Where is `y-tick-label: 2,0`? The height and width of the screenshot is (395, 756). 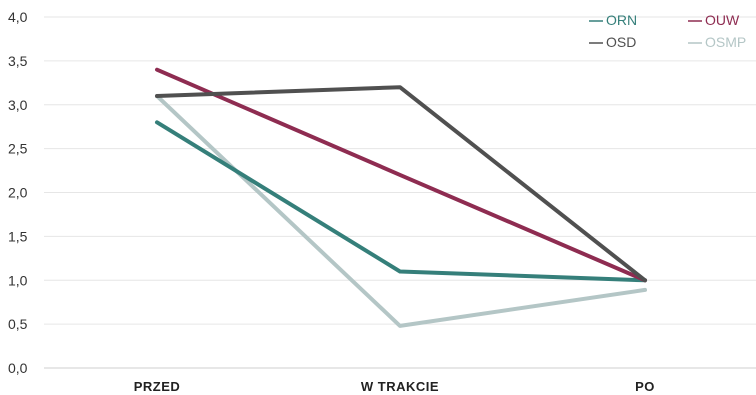
y-tick-label: 2,0 is located at coordinates (18, 193).